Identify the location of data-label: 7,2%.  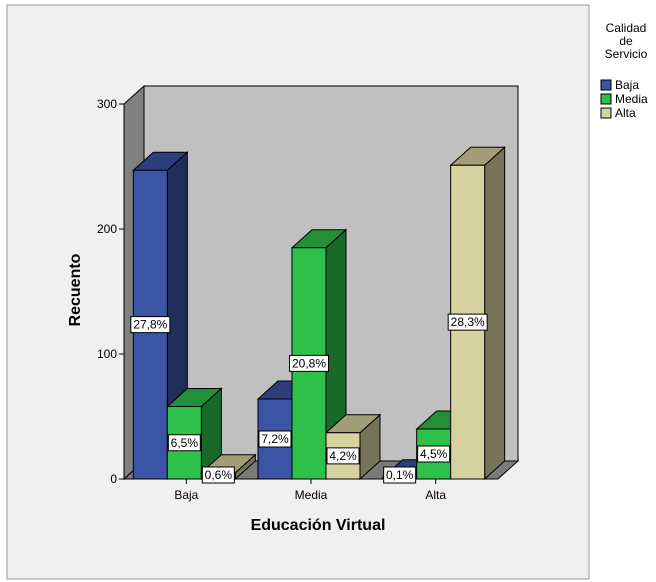
(275, 439).